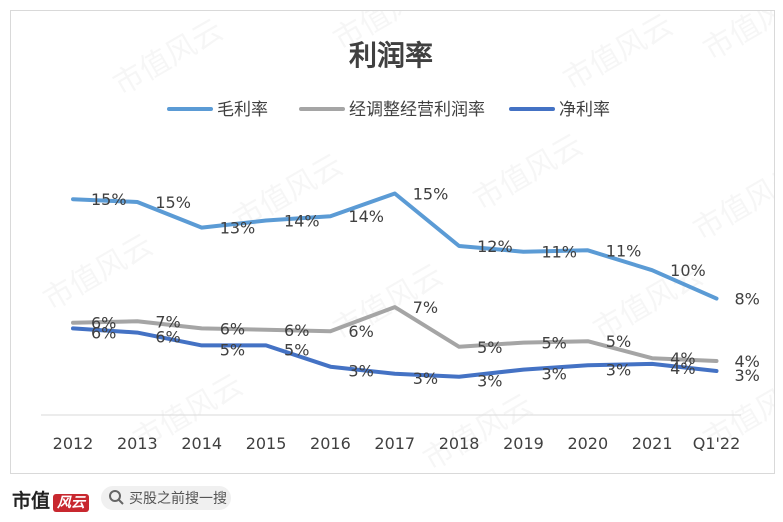 This screenshot has height=522, width=783. I want to click on search-placeholder: 买股之前搜一搜, so click(178, 499).